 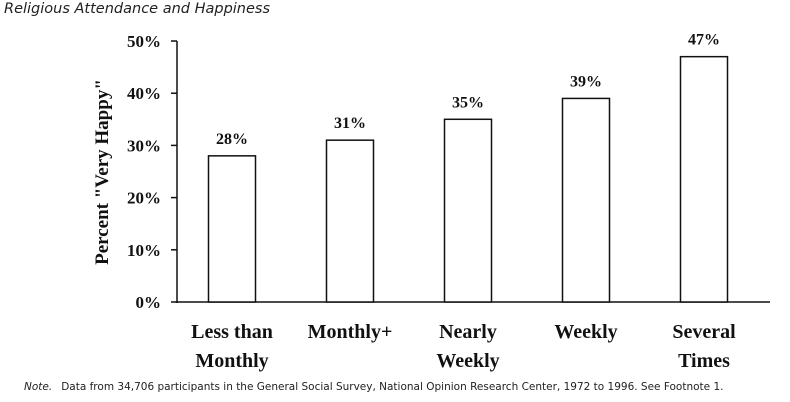 What do you see at coordinates (468, 102) in the screenshot?
I see `bar-value-label: 35%` at bounding box center [468, 102].